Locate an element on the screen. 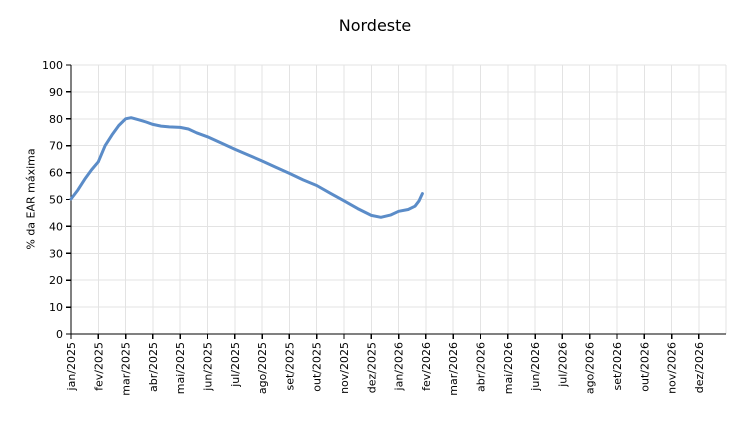 This screenshot has height=424, width=750. y-tick-label: 30 is located at coordinates (56, 253).